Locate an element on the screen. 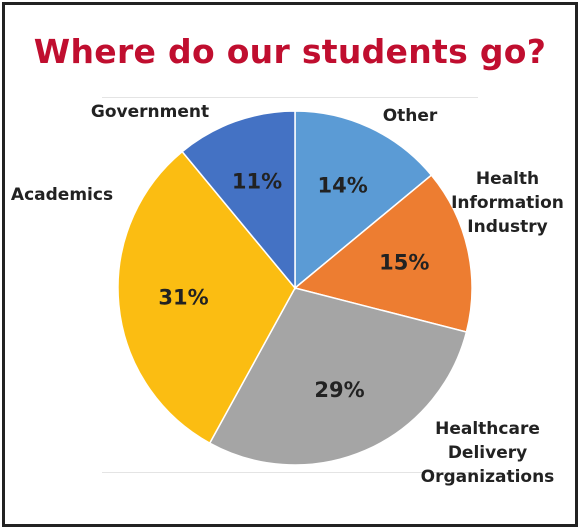  slice-category-label-other: Other is located at coordinates (410, 116).